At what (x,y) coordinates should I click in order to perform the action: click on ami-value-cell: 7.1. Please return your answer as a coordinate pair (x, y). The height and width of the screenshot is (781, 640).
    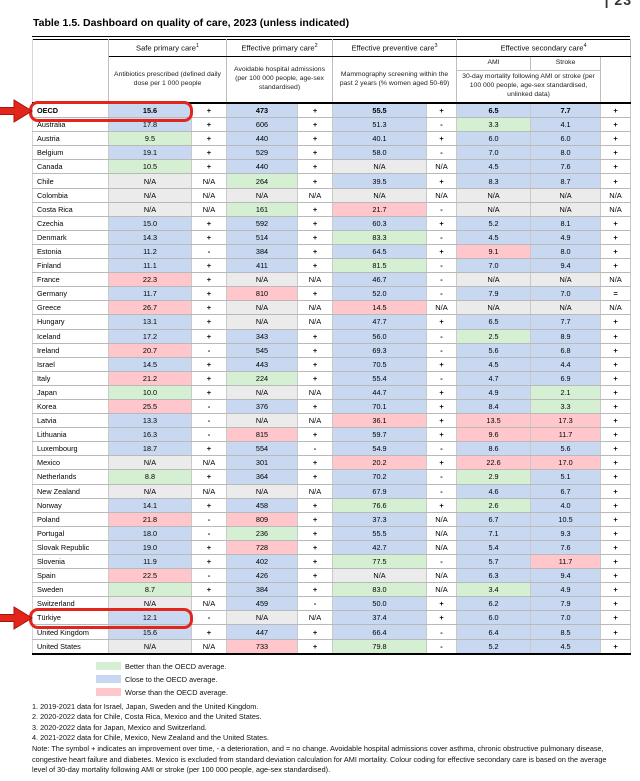
    Looking at the image, I should click on (494, 533).